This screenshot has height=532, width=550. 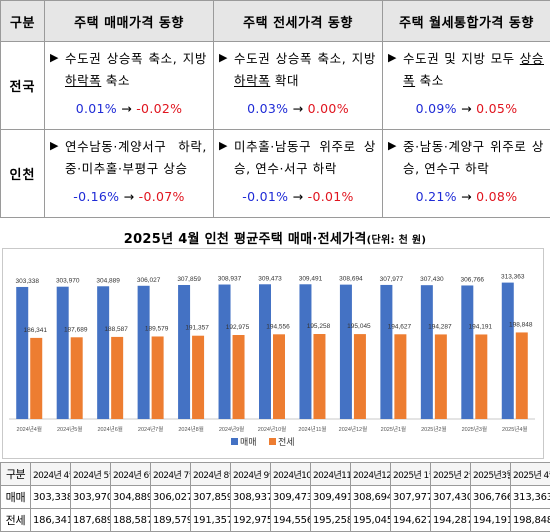 What do you see at coordinates (497, 196) in the screenshot?
I see `rate-to: 0.08%` at bounding box center [497, 196].